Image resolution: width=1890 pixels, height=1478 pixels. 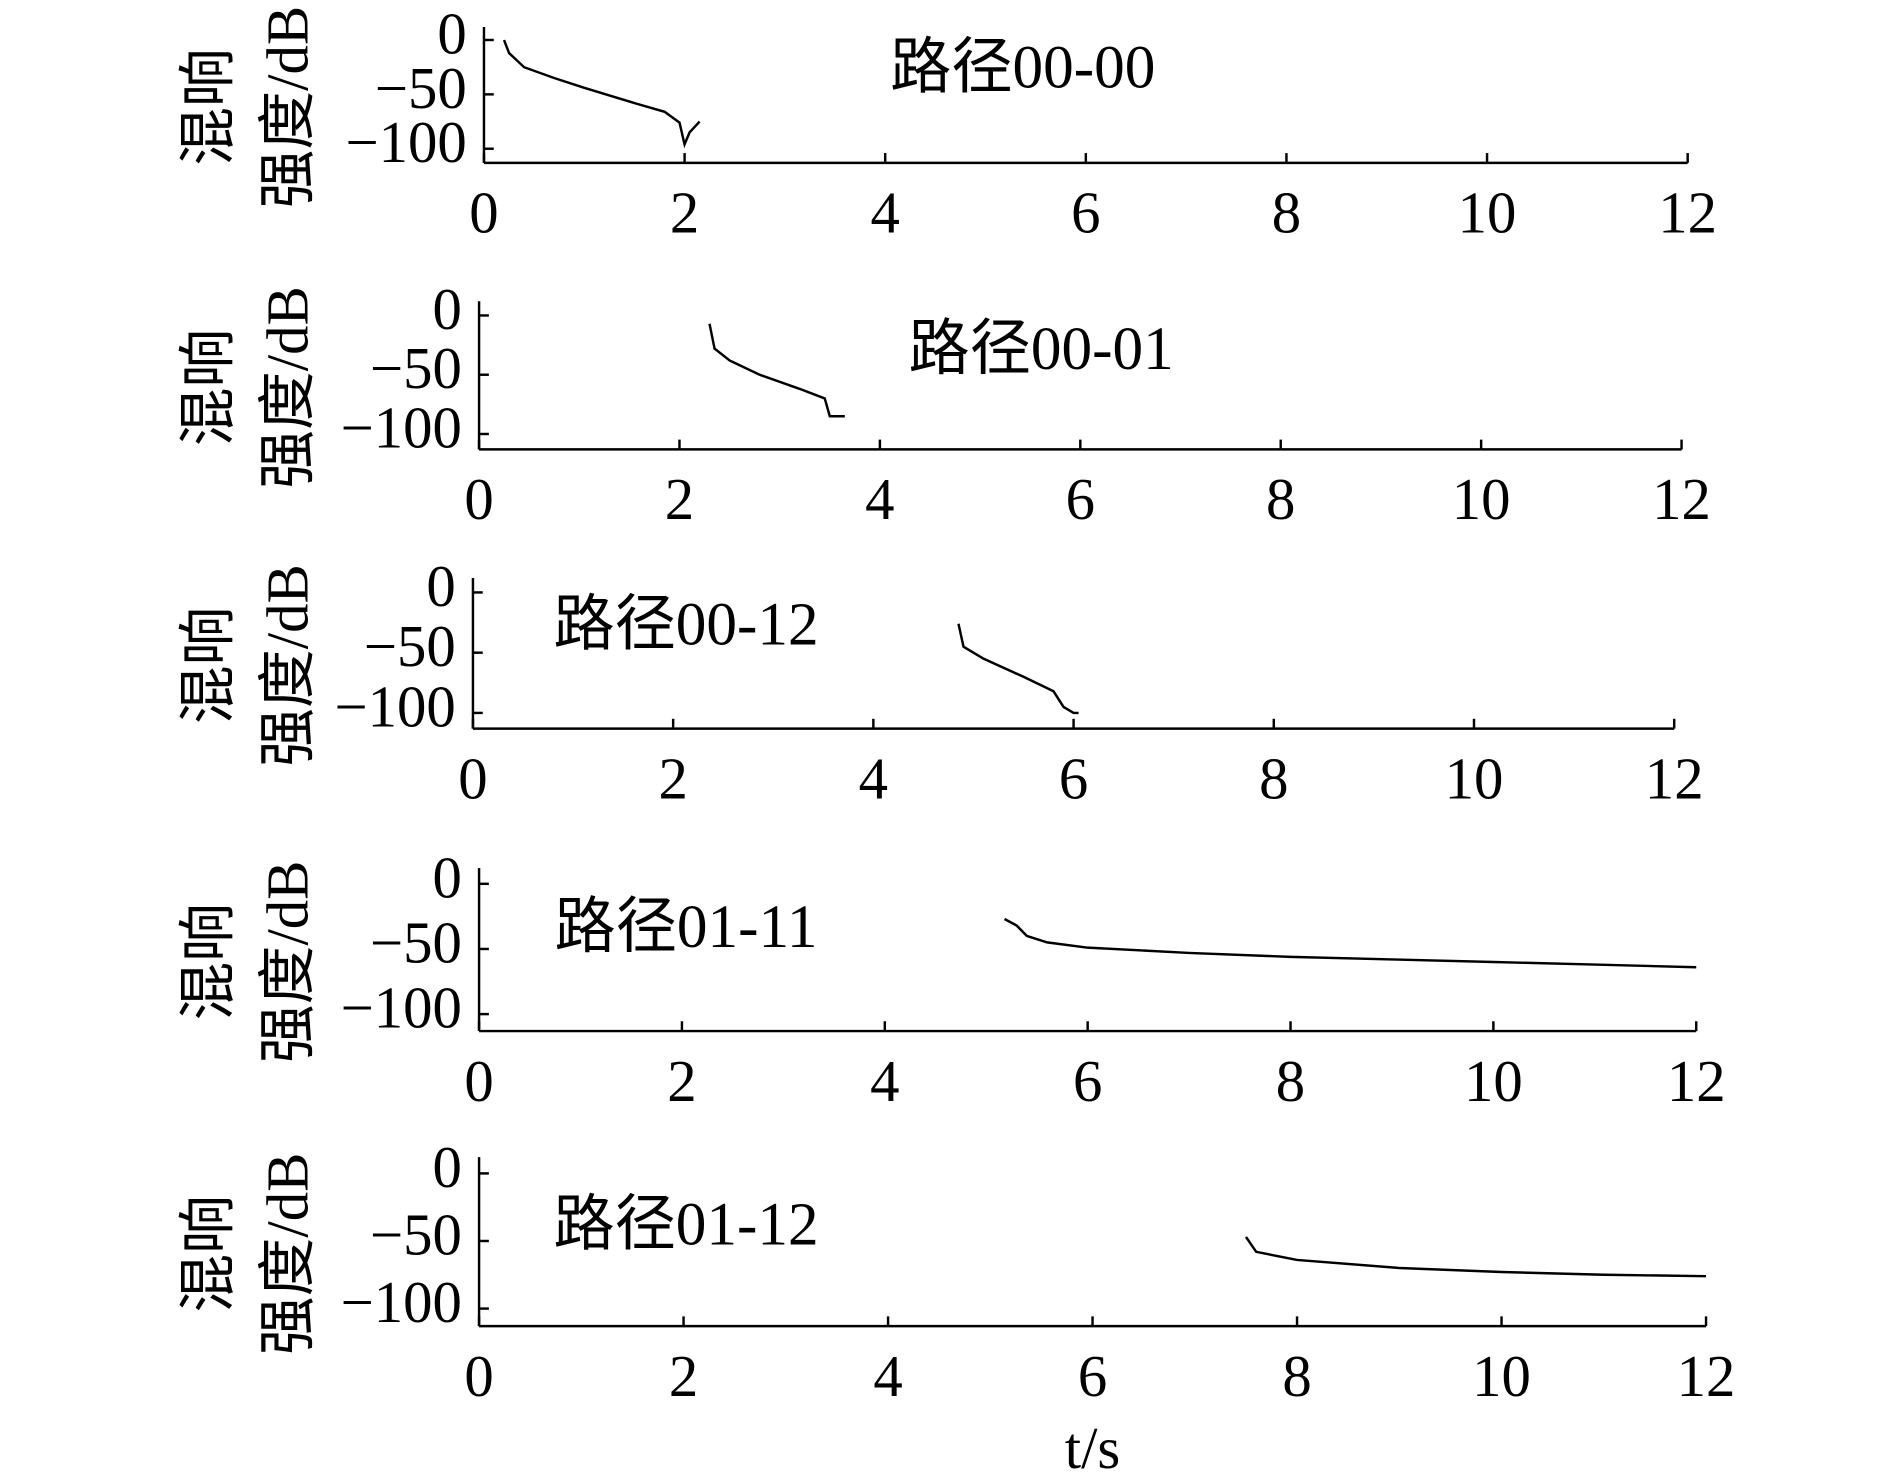 What do you see at coordinates (685, 625) in the screenshot?
I see `annotation: 路径00-12` at bounding box center [685, 625].